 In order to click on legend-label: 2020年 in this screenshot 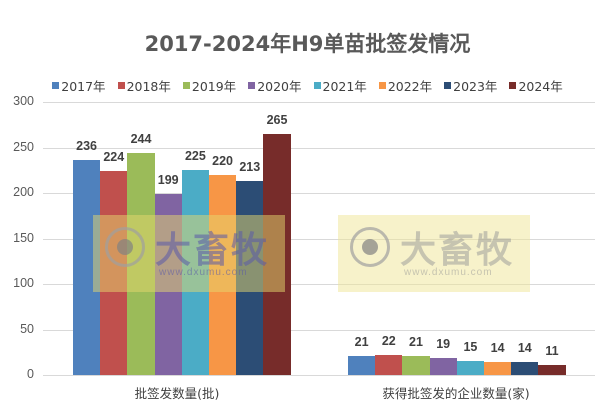, I will do `click(279, 86)`.